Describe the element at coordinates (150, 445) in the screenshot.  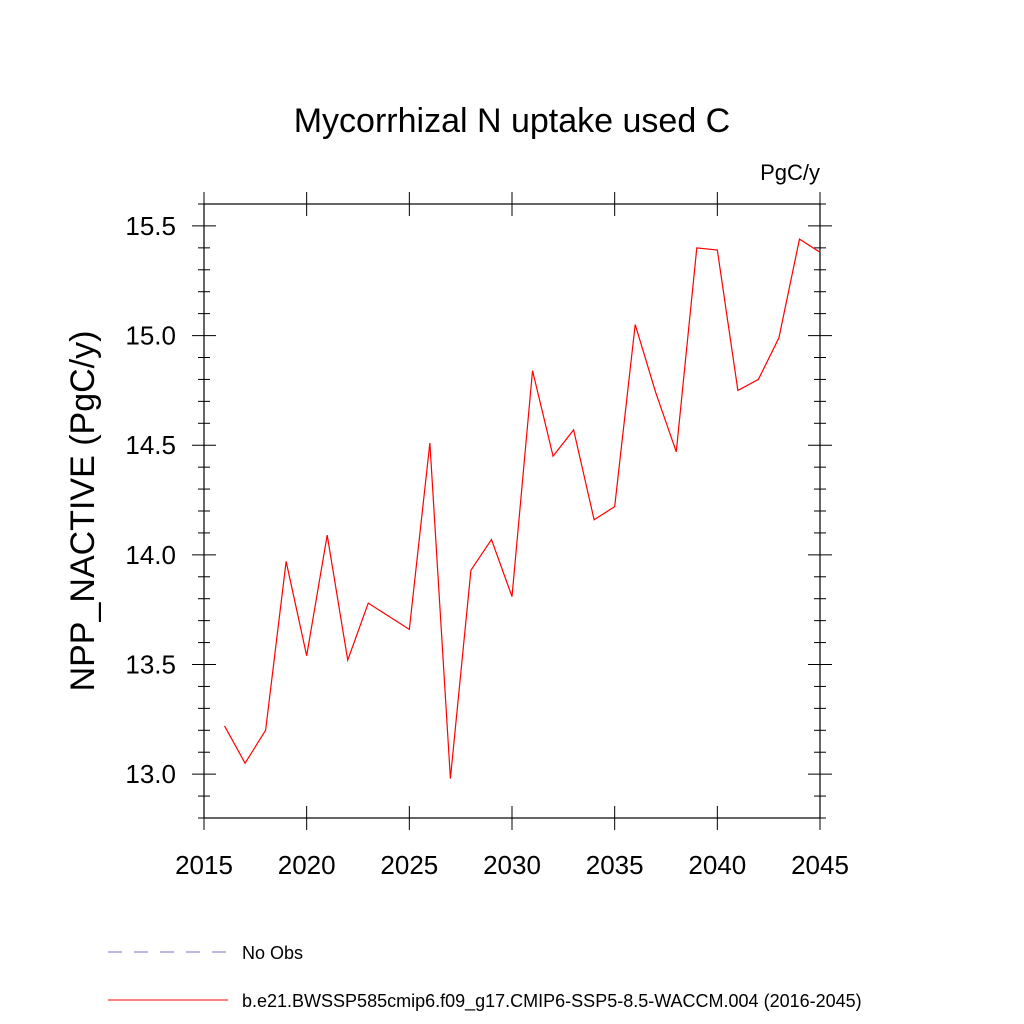
I see `y-tick-label: 14.5` at that location.